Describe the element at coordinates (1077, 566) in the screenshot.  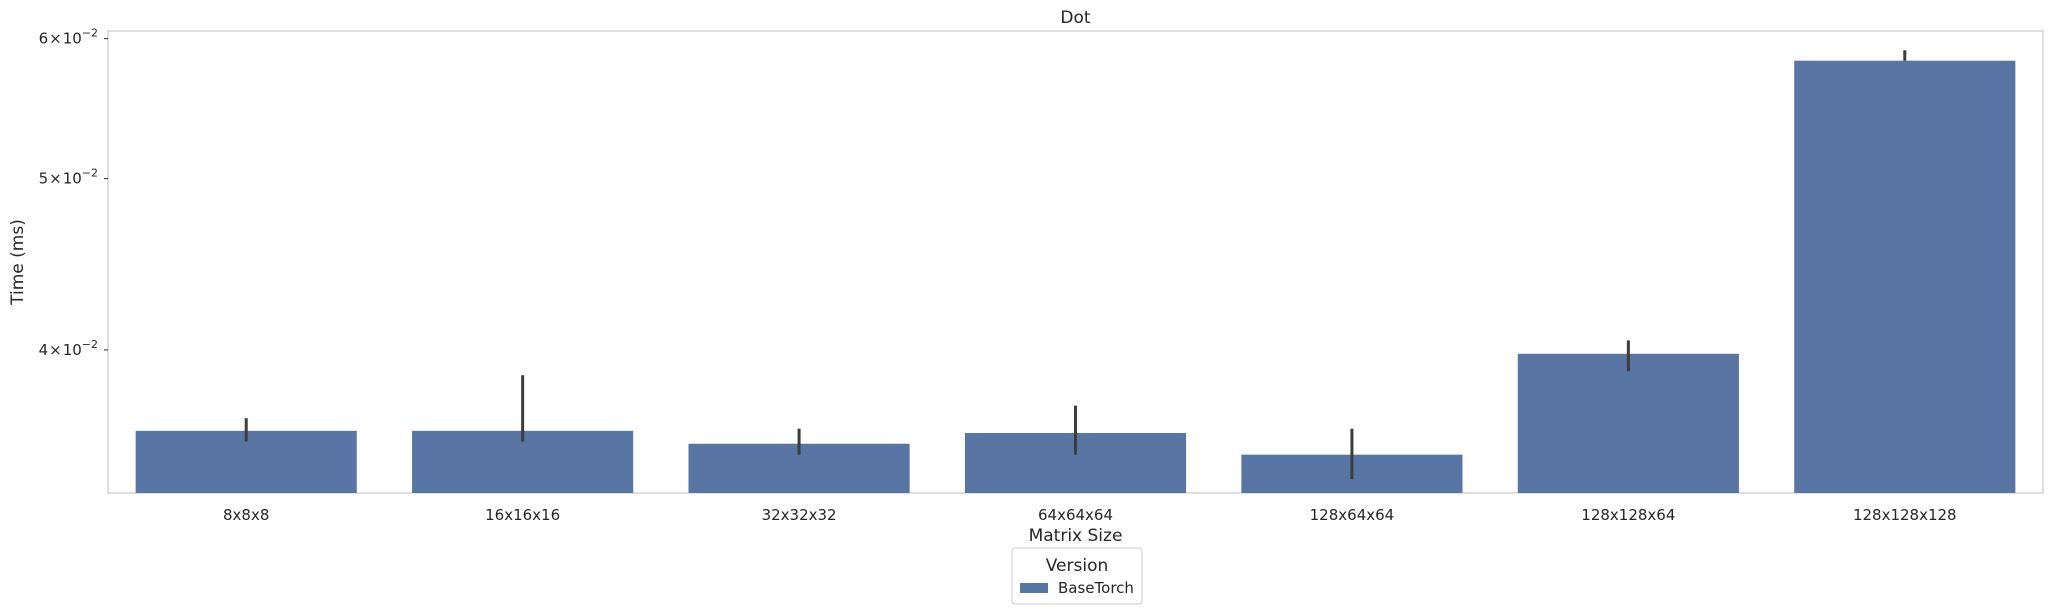
I see `legend-title: Version` at that location.